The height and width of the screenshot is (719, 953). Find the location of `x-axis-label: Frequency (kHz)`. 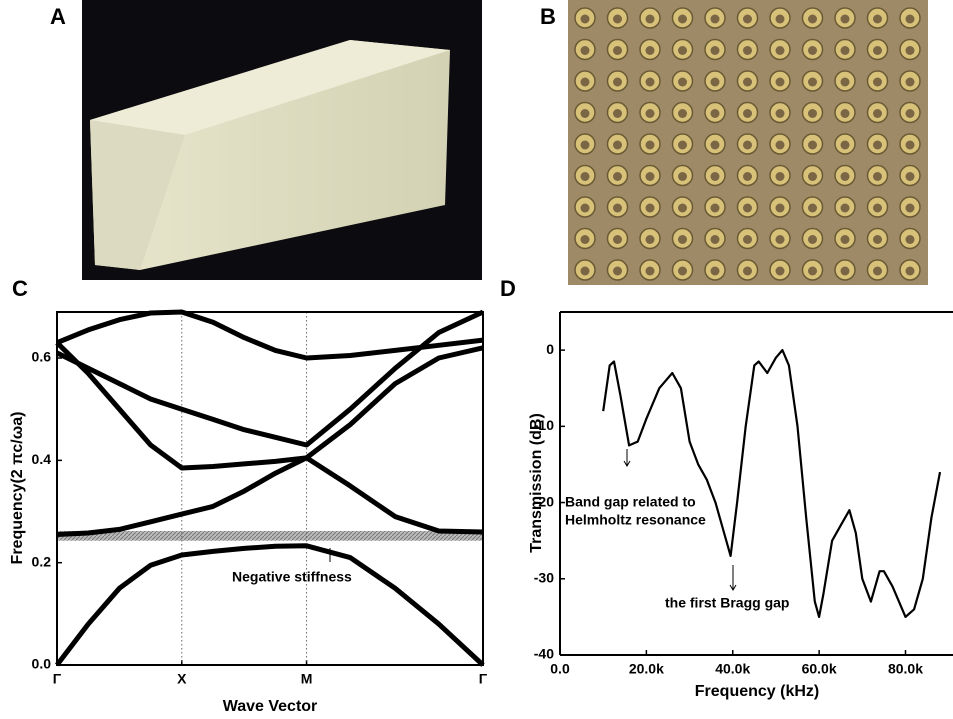

x-axis-label: Frequency (kHz) is located at coordinates (757, 691).